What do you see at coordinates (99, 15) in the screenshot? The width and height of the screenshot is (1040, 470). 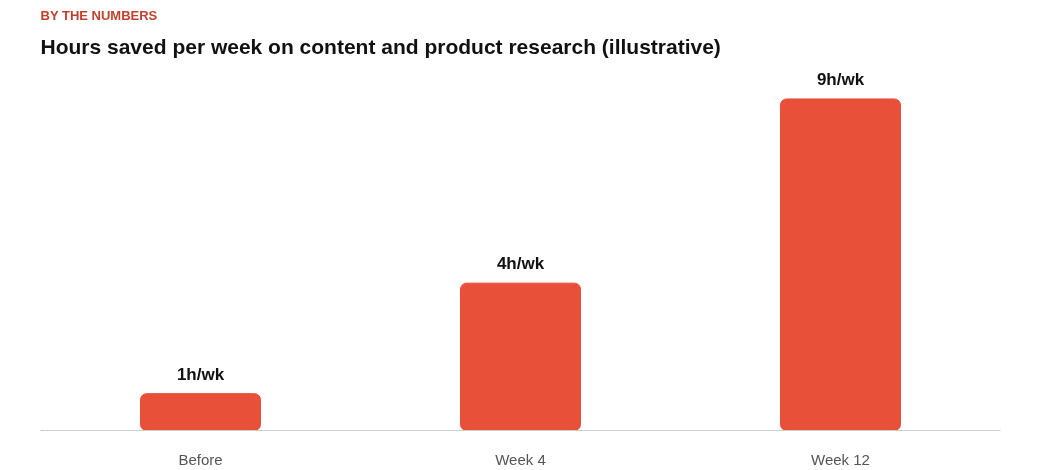 I see `chart-subtitle: BY THE NUMBERS` at bounding box center [99, 15].